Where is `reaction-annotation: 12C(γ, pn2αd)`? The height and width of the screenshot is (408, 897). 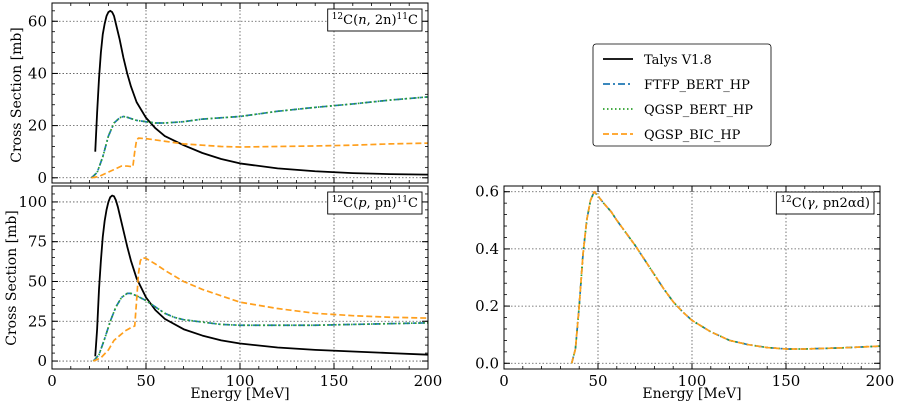
reaction-annotation: 12C(γ, pn2αd) is located at coordinates (825, 203).